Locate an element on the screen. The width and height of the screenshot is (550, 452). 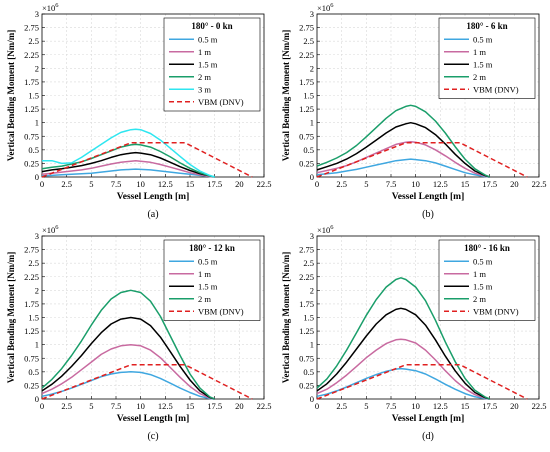
legend: 180° - 6 kn 0.5 m 1 m 1.5 m 2 m VBM (DNV) is located at coordinates (487, 58).